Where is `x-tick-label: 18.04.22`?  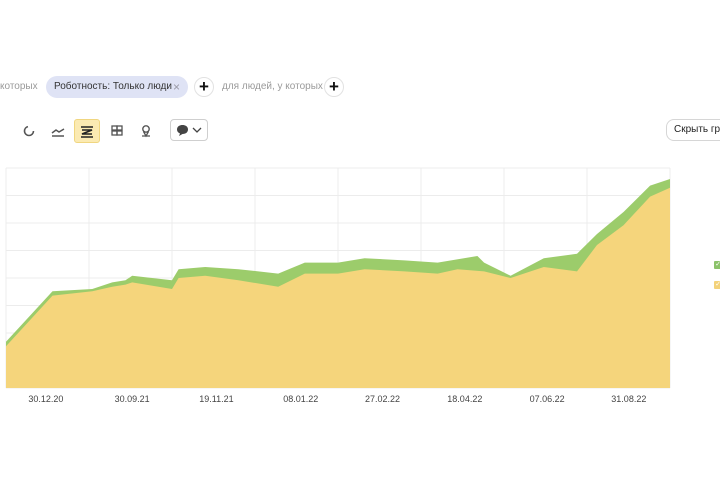
x-tick-label: 18.04.22 is located at coordinates (464, 399).